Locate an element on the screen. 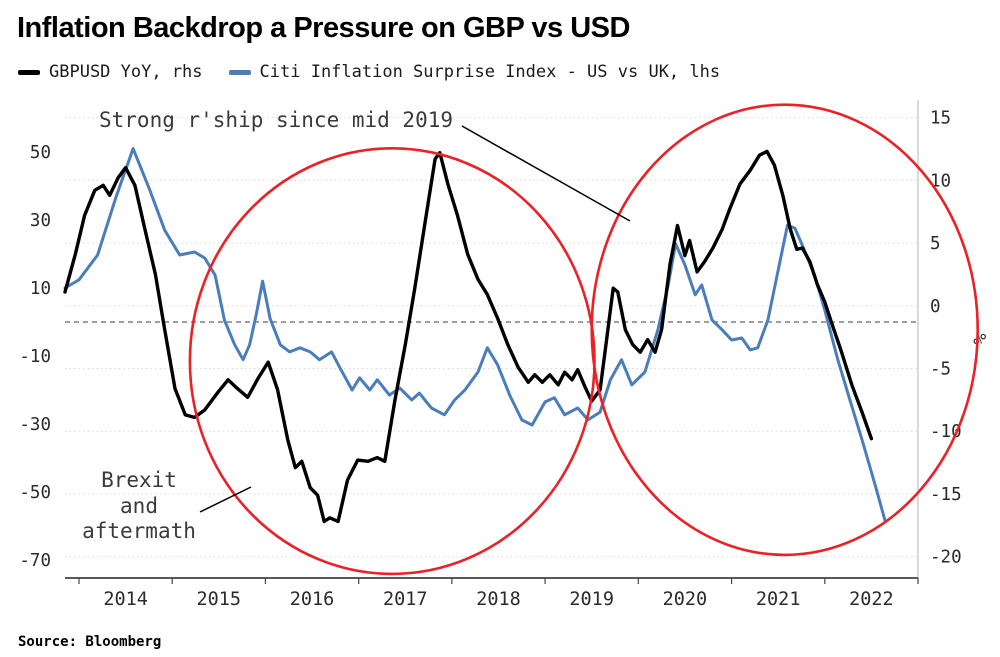 This screenshot has height=657, width=1000. legend-swatch-blue is located at coordinates (239, 72).